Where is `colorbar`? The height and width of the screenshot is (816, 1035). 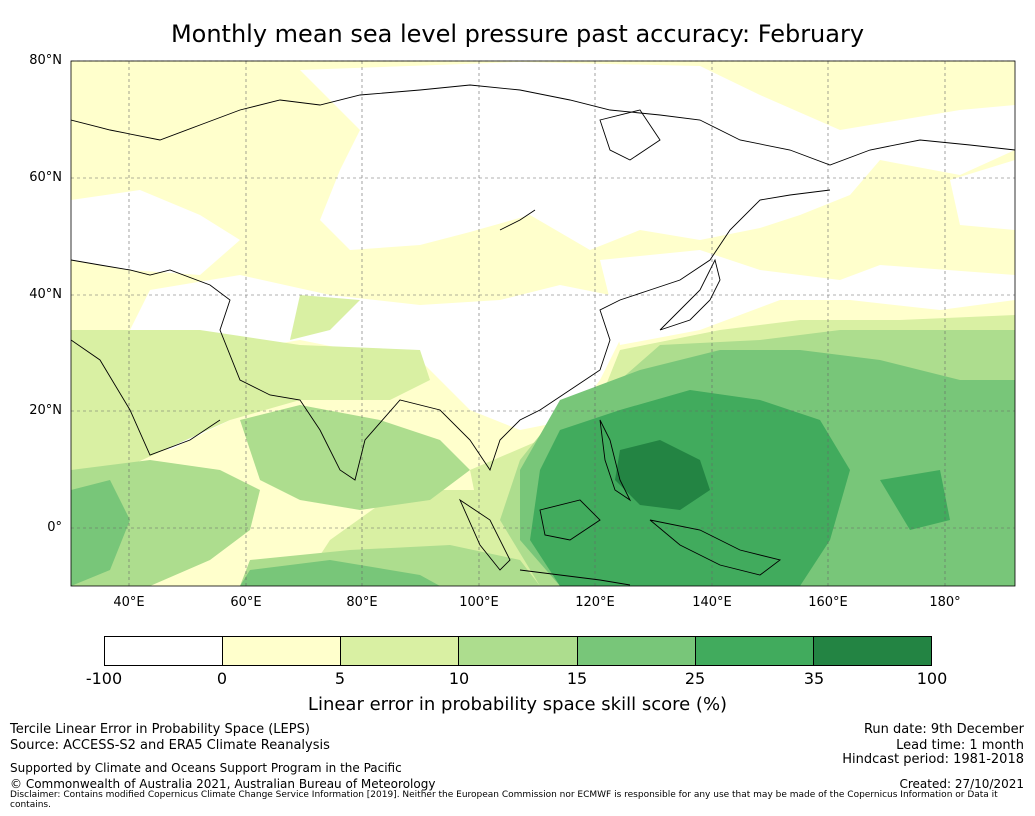
colorbar is located at coordinates (518, 651).